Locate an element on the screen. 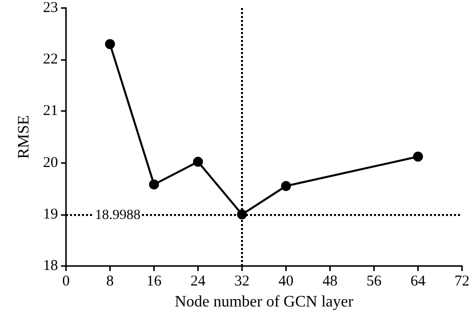 This screenshot has height=328, width=474. x-tick-label: 56 is located at coordinates (374, 282).